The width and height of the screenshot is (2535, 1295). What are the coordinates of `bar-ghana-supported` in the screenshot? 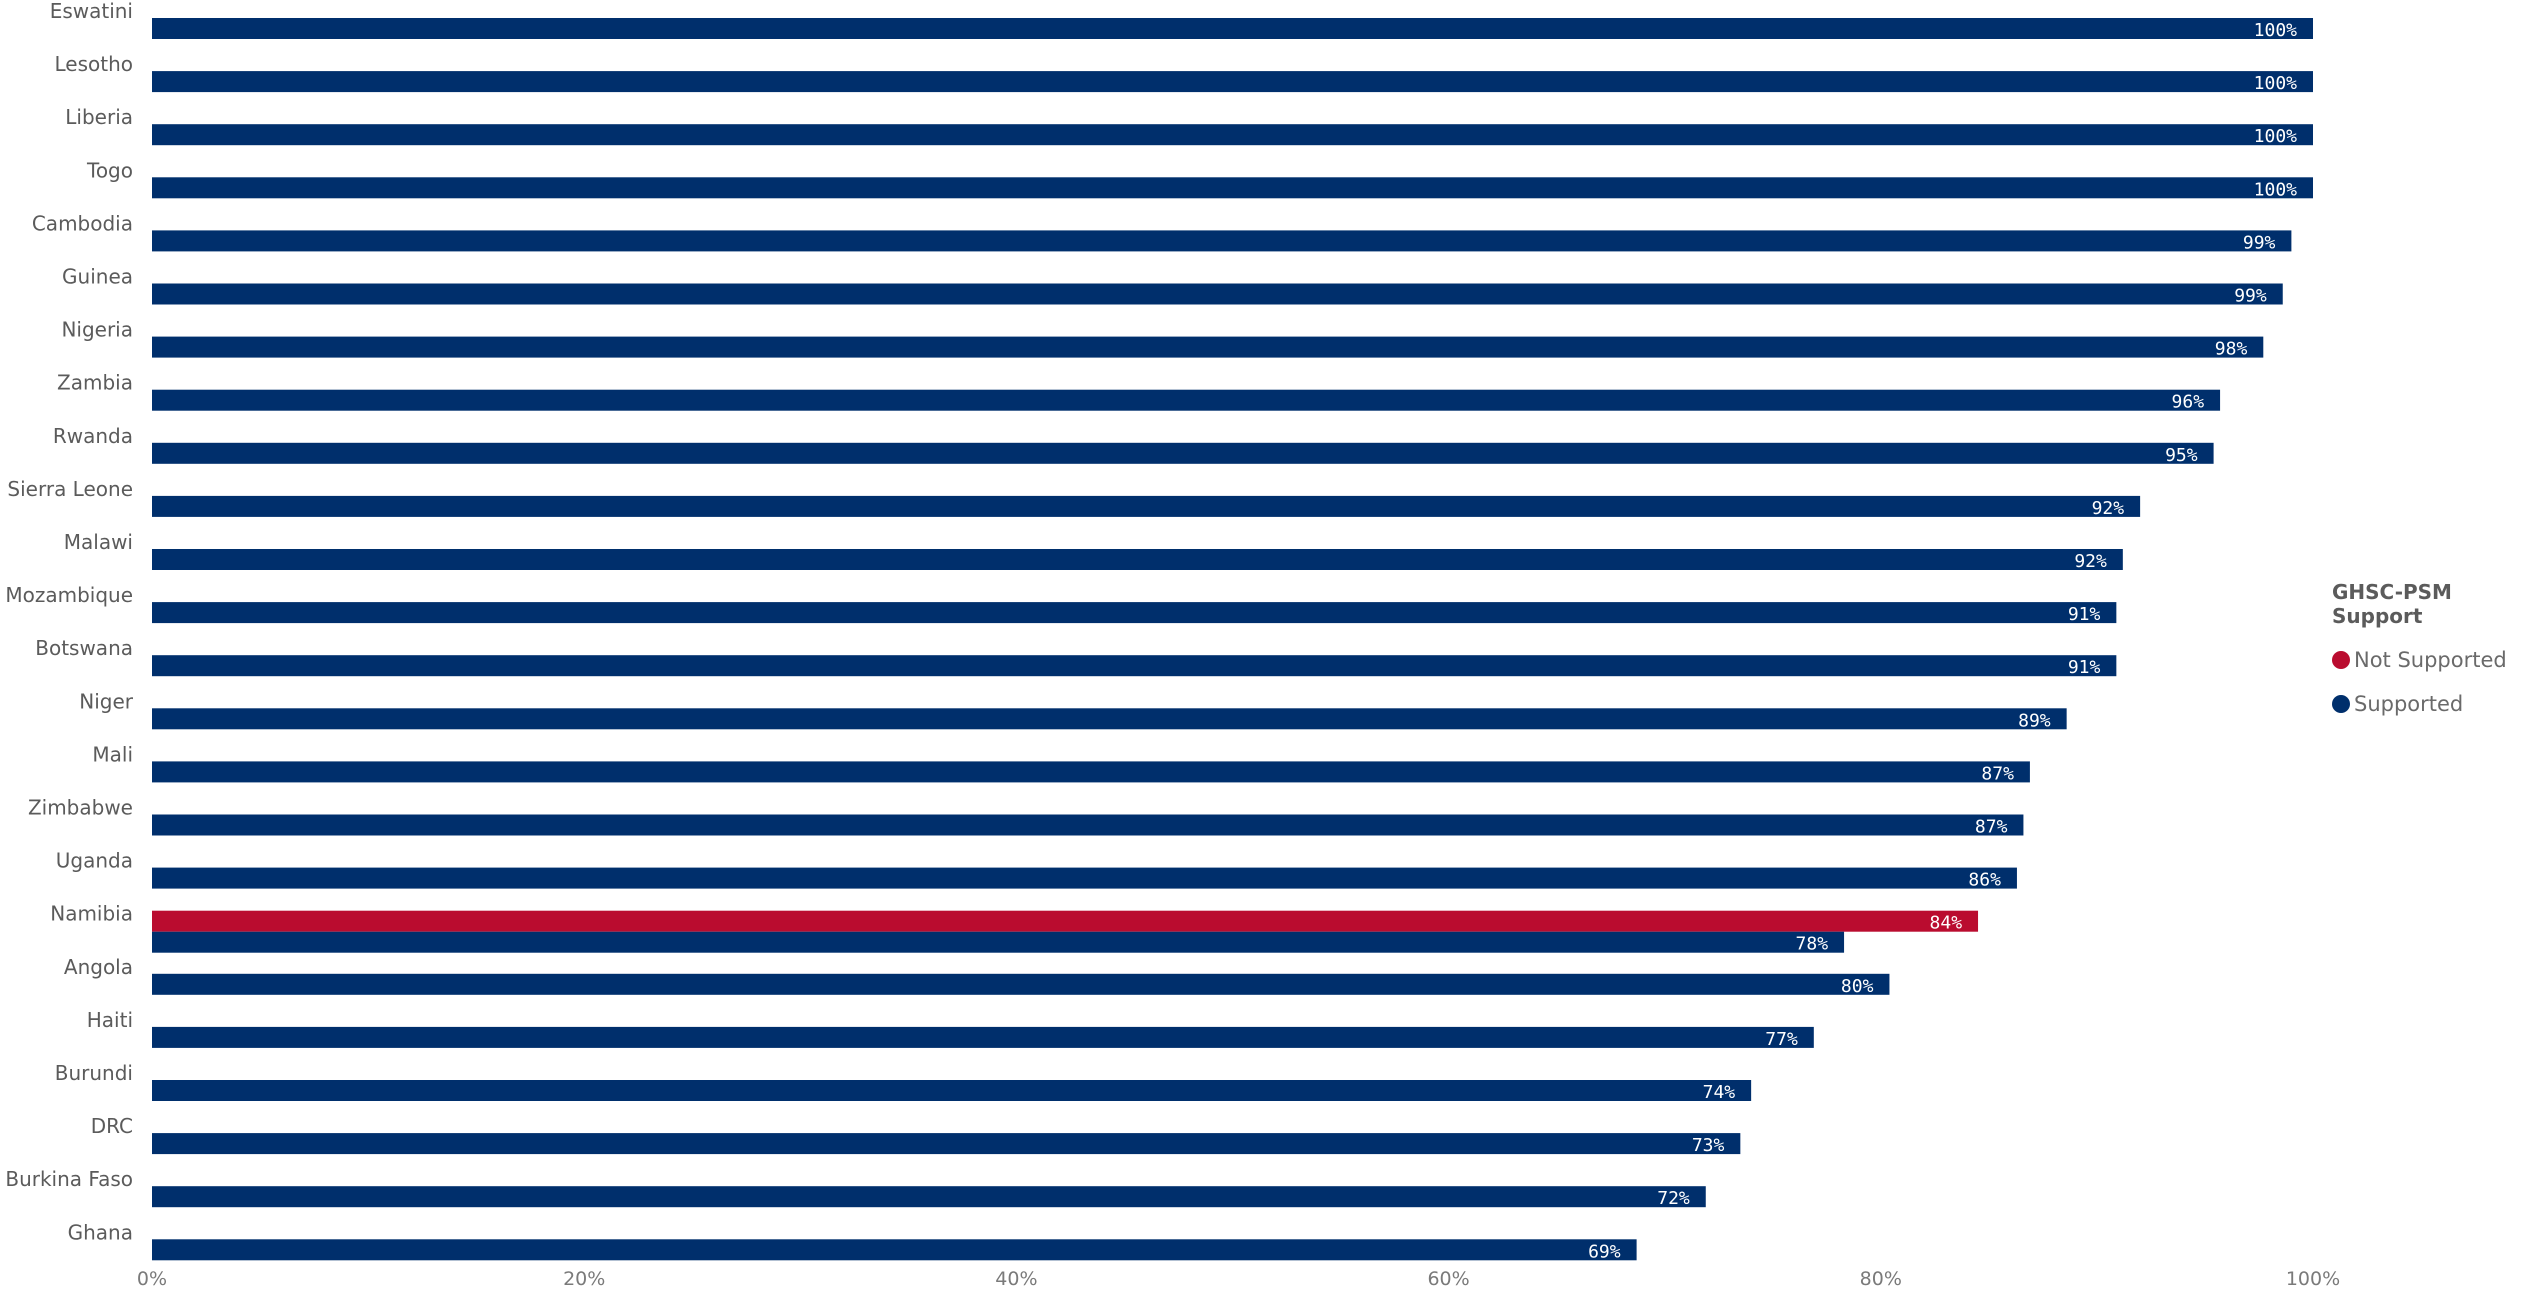 It's located at (894, 1250).